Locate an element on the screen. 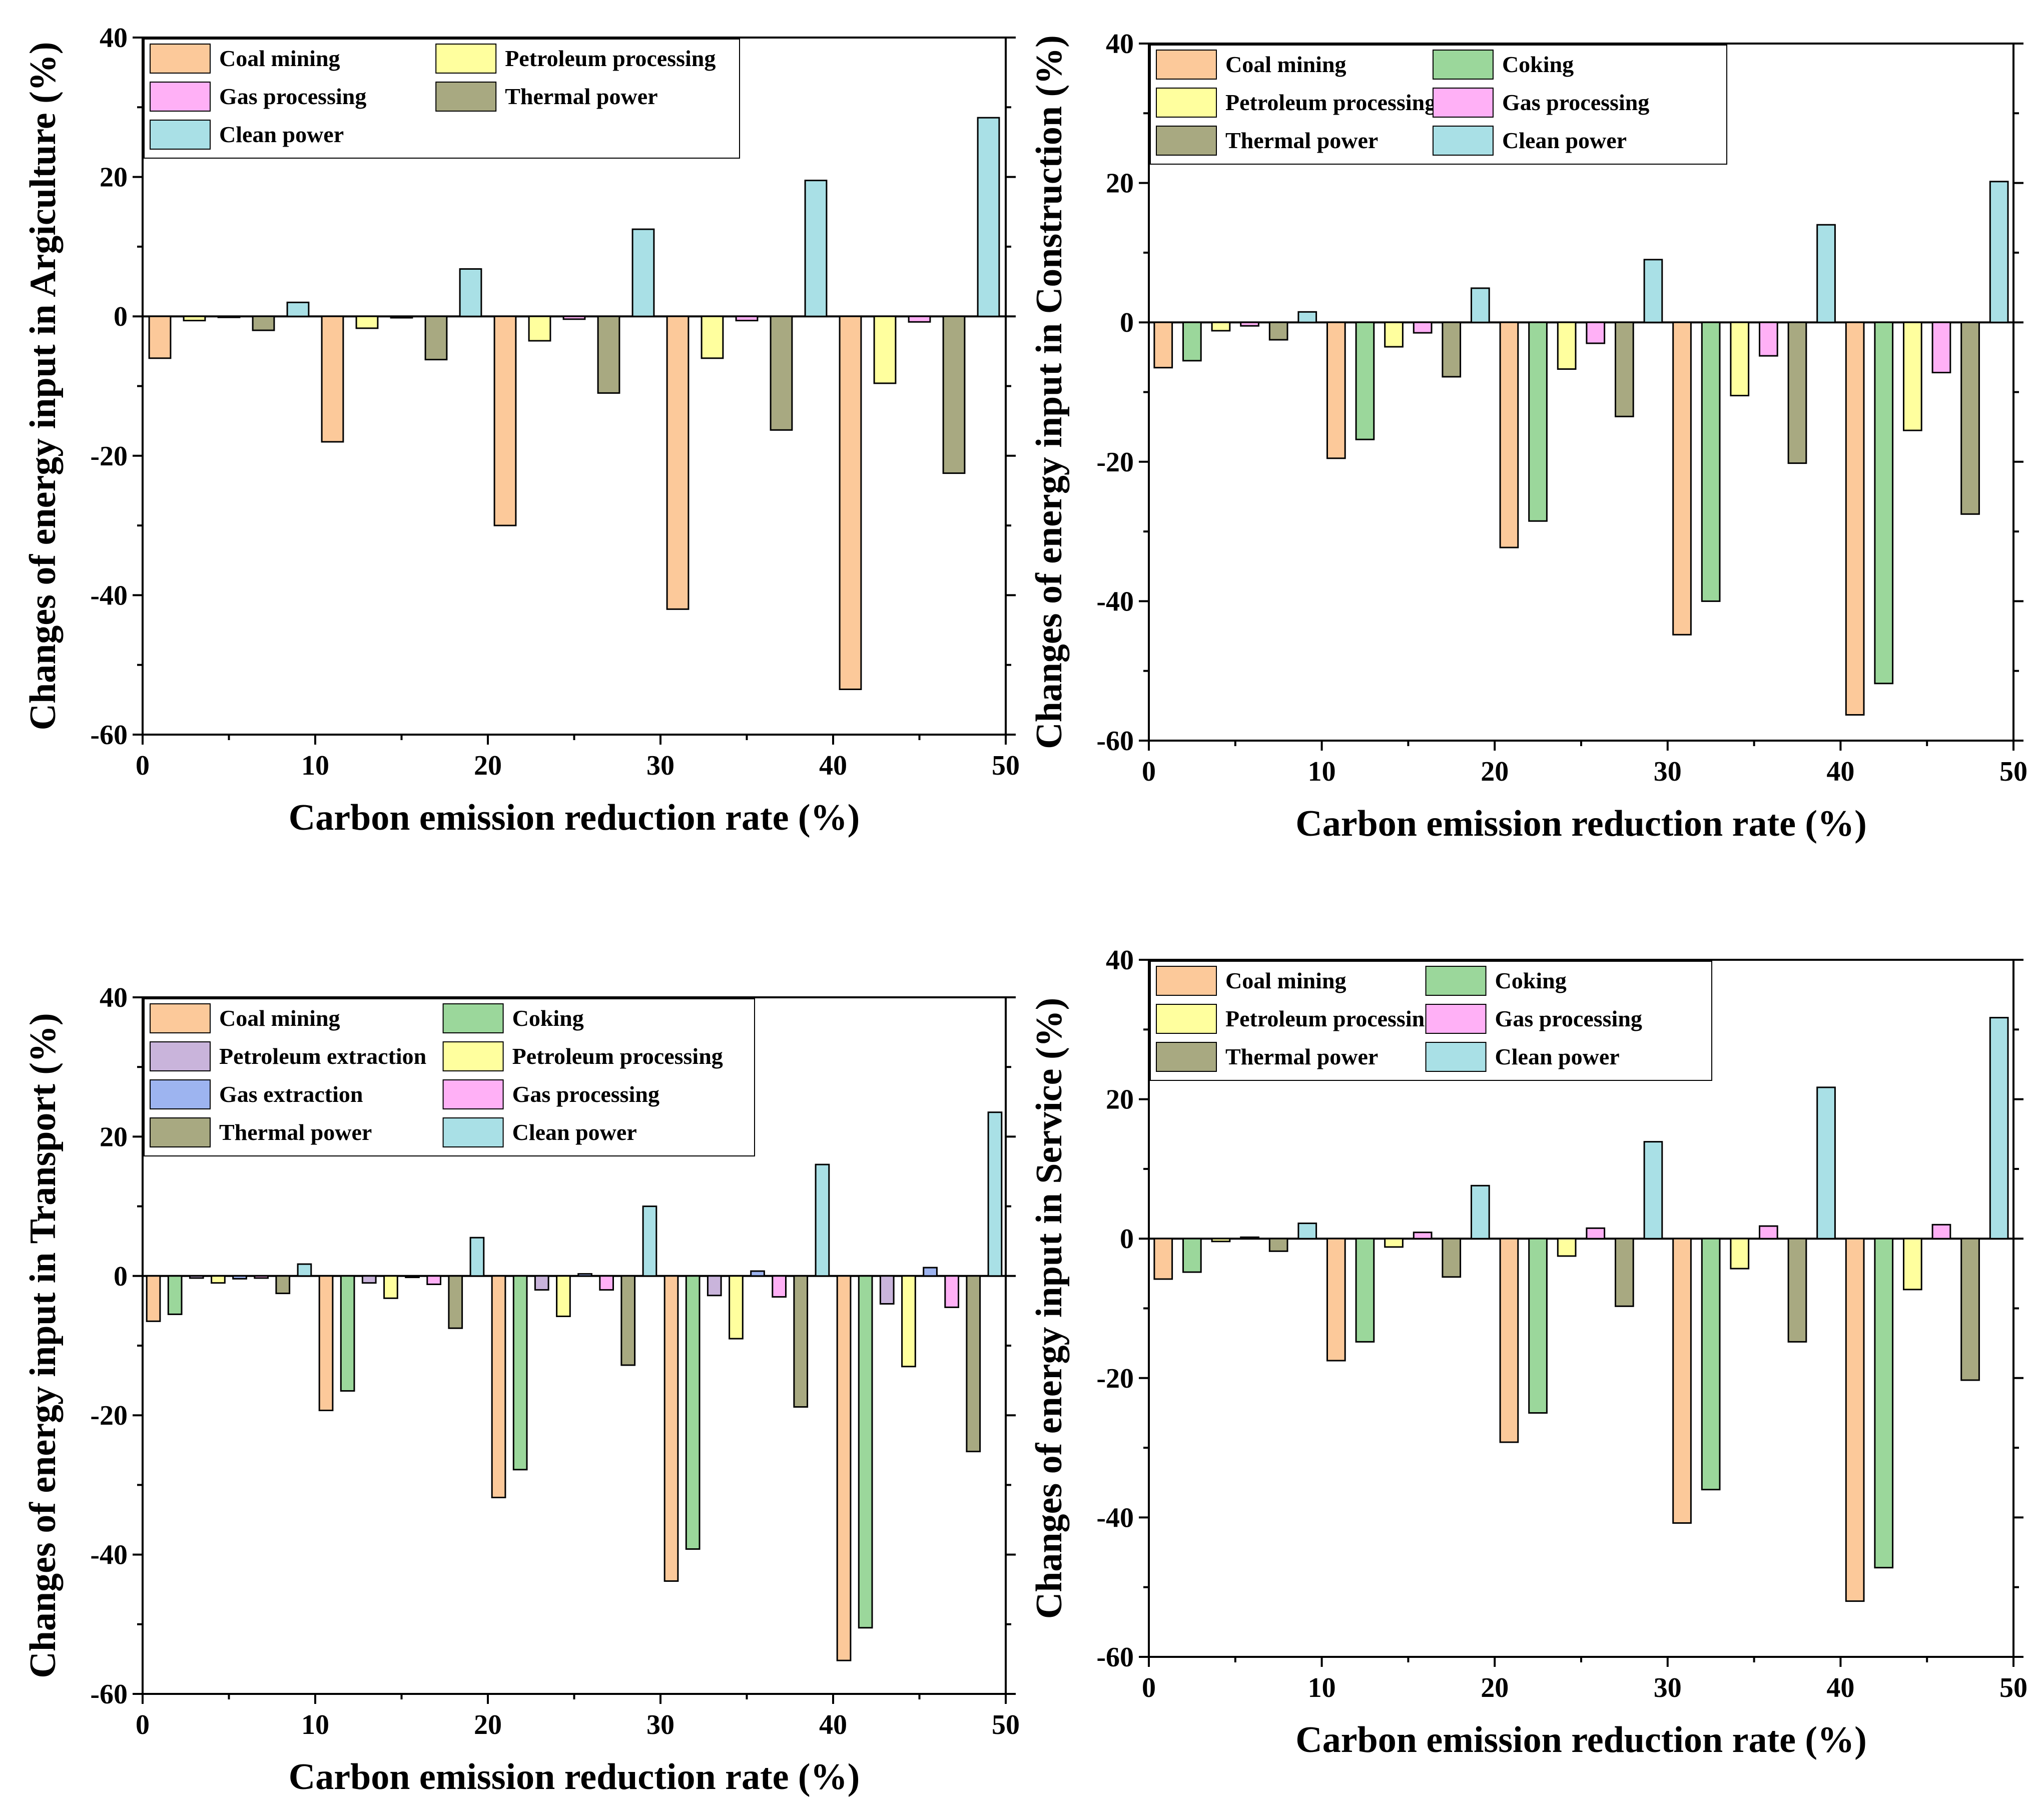 The width and height of the screenshot is (2044, 1804). legend-swatch-clean-power is located at coordinates (473, 1132).